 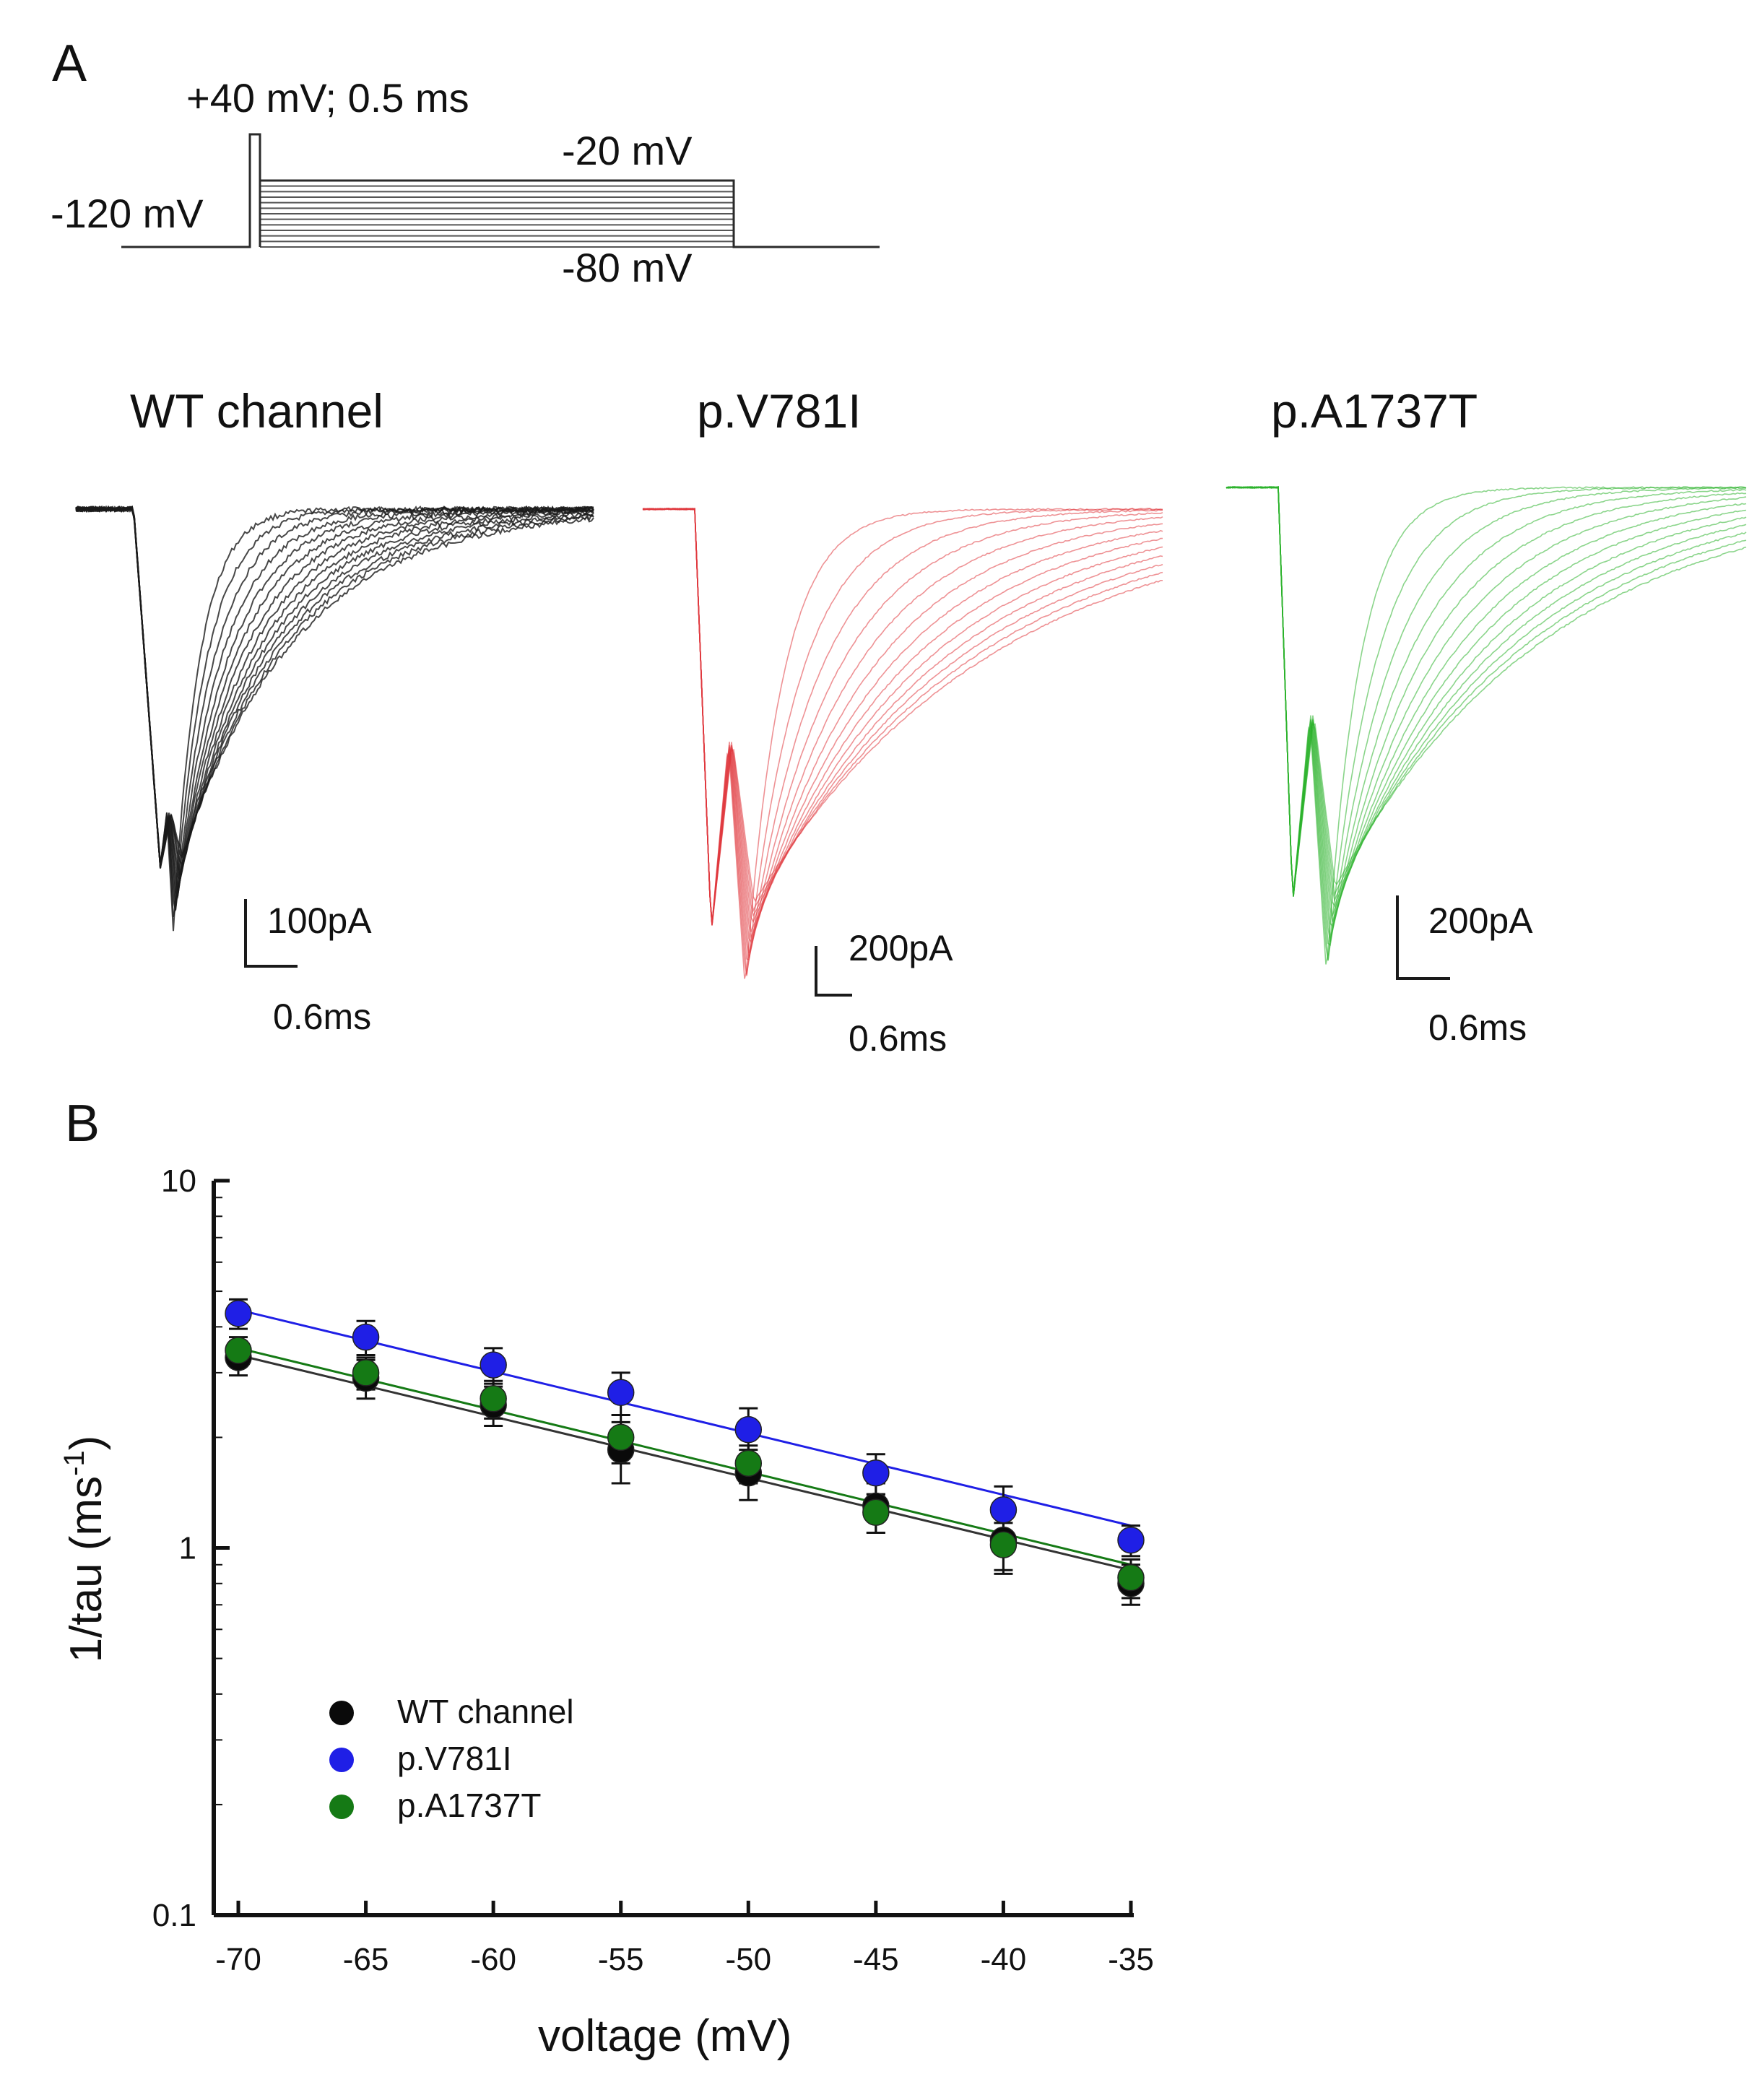 What do you see at coordinates (627, 268) in the screenshot?
I see `protocol-bottom-label: -80 mV` at bounding box center [627, 268].